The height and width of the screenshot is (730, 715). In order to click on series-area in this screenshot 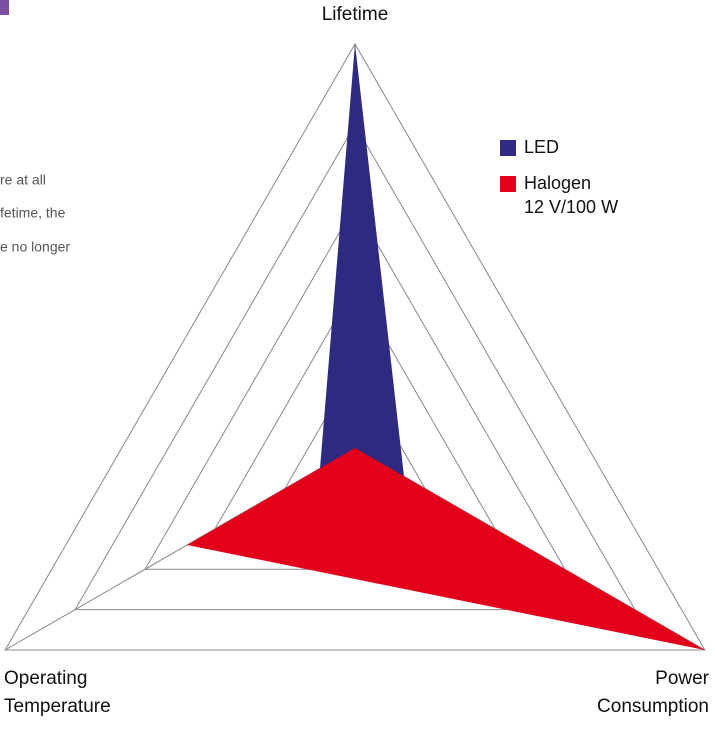, I will do `click(362, 260)`.